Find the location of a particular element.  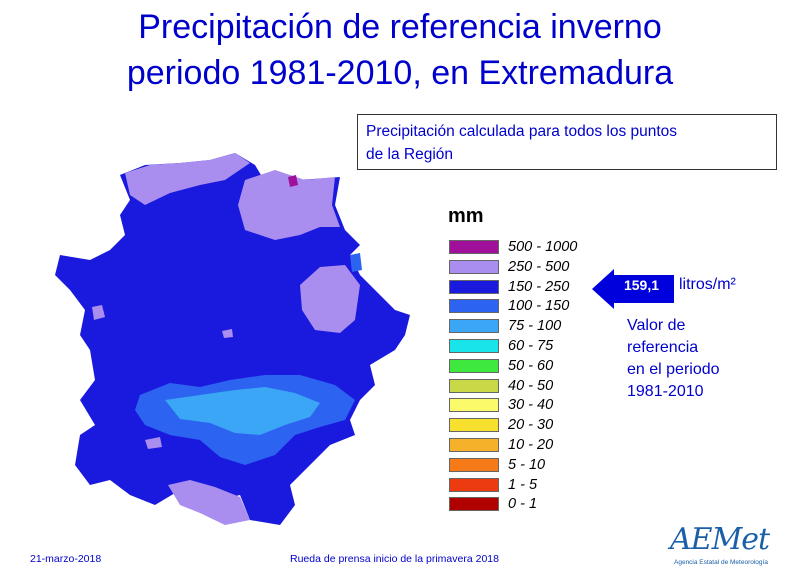

legend-label: 150 - 250 is located at coordinates (539, 286).